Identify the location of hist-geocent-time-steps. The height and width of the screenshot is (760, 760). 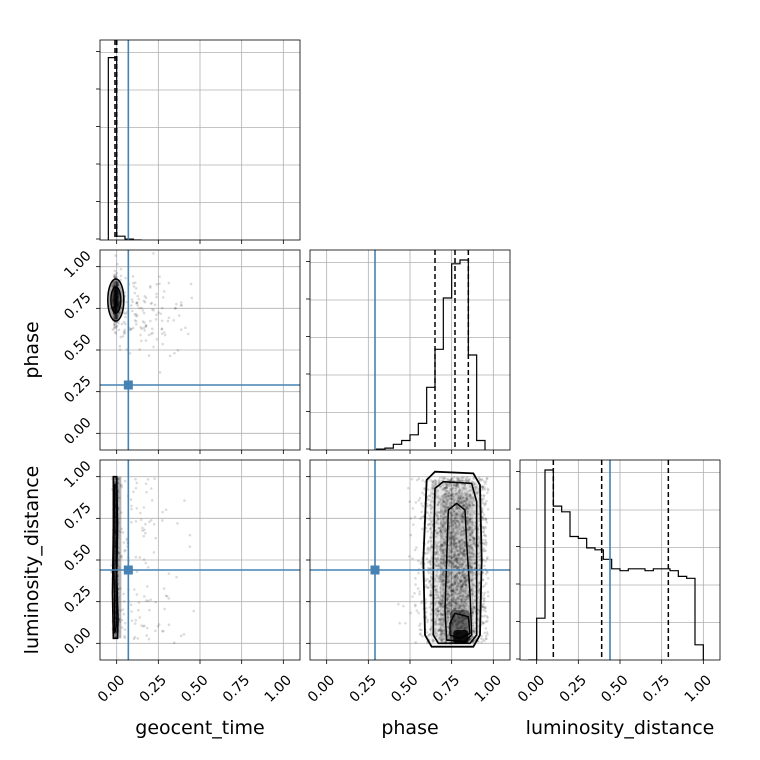
(124, 148).